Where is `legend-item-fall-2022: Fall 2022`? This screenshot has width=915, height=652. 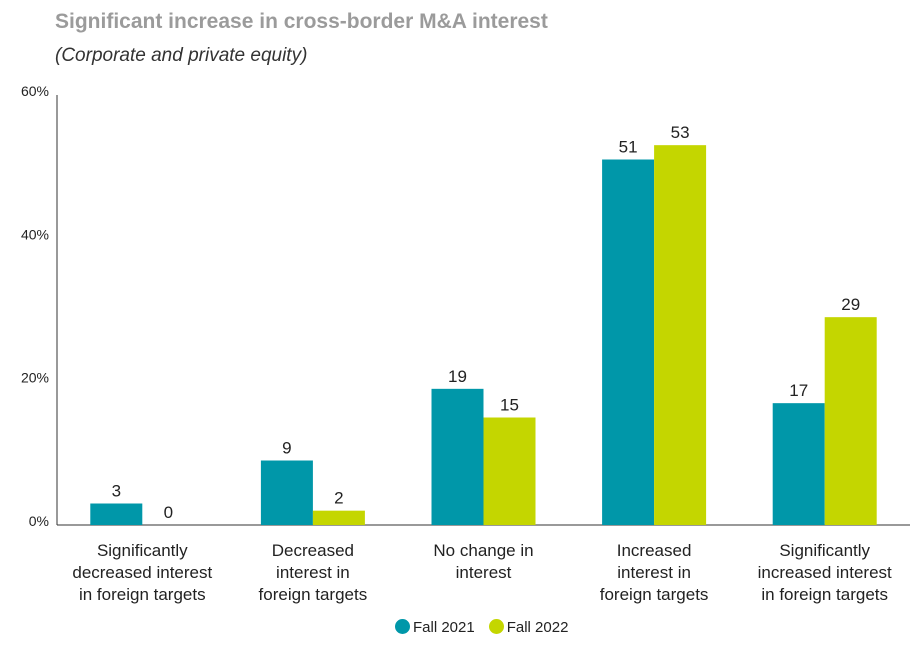
legend-item-fall-2022: Fall 2022 is located at coordinates (528, 627).